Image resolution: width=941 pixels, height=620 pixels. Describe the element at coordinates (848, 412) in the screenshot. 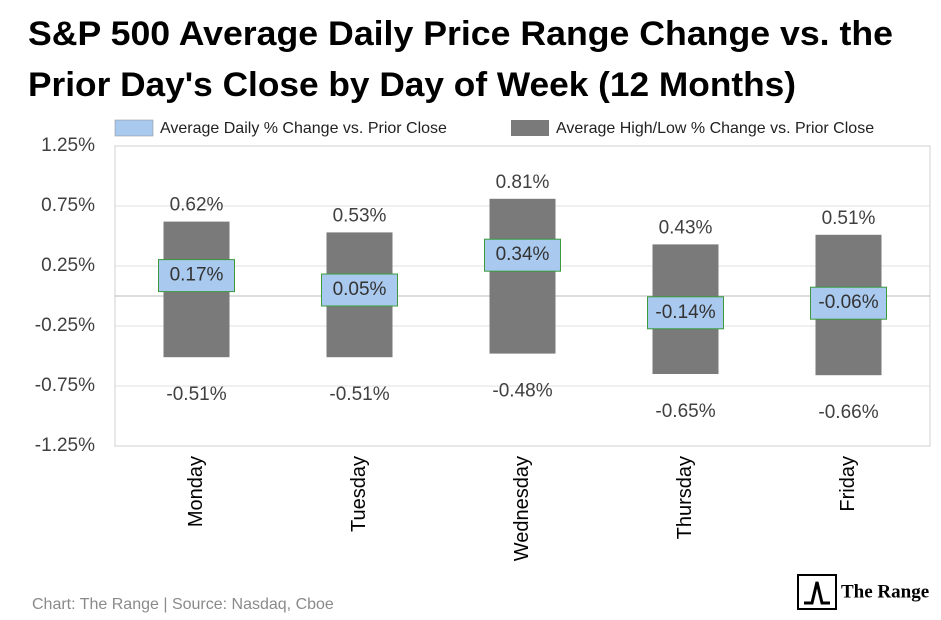

I see `low-label: -0.66%` at that location.